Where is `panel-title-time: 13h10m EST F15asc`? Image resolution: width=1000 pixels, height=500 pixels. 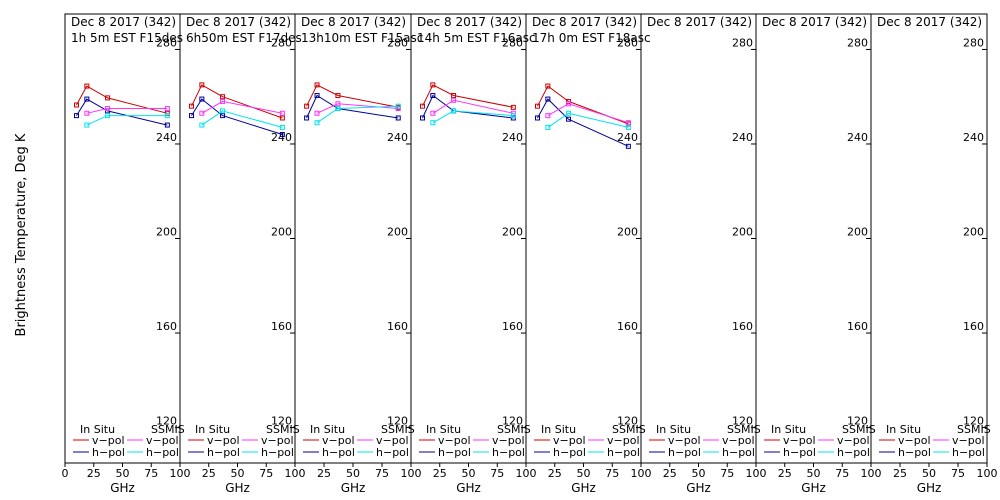 panel-title-time: 13h10m EST F15asc is located at coordinates (362, 38).